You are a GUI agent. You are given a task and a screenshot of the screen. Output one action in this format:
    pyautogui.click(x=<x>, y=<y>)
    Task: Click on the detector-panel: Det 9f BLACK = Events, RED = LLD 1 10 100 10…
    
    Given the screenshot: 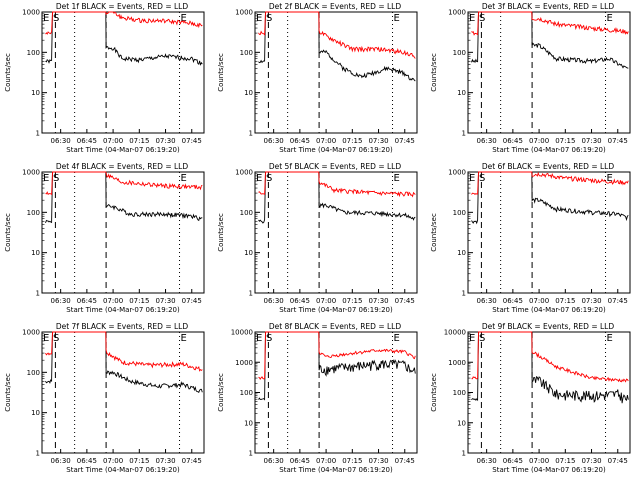 What is the action you would take?
    pyautogui.click(x=530, y=398)
    